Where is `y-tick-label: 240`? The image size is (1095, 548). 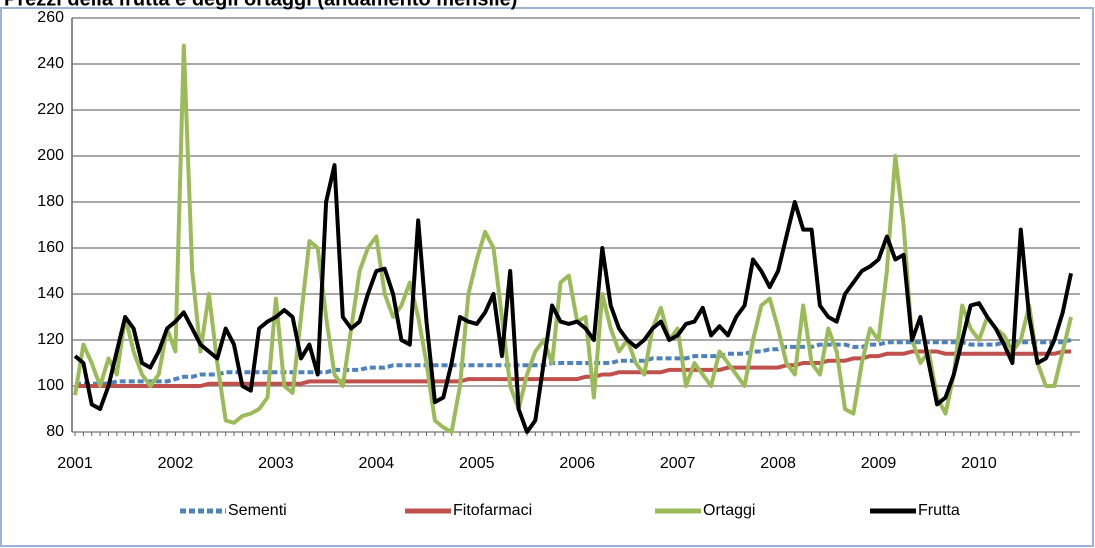 y-tick-label: 240 is located at coordinates (50, 63).